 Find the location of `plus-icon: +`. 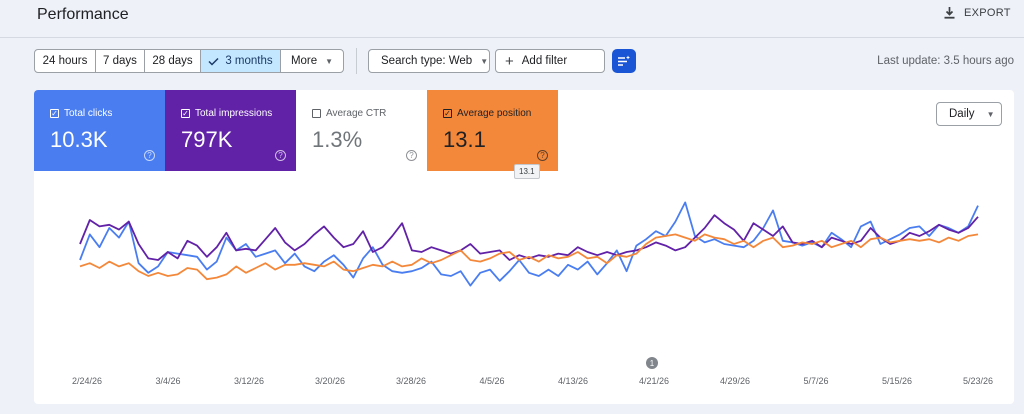

plus-icon: + is located at coordinates (509, 61).